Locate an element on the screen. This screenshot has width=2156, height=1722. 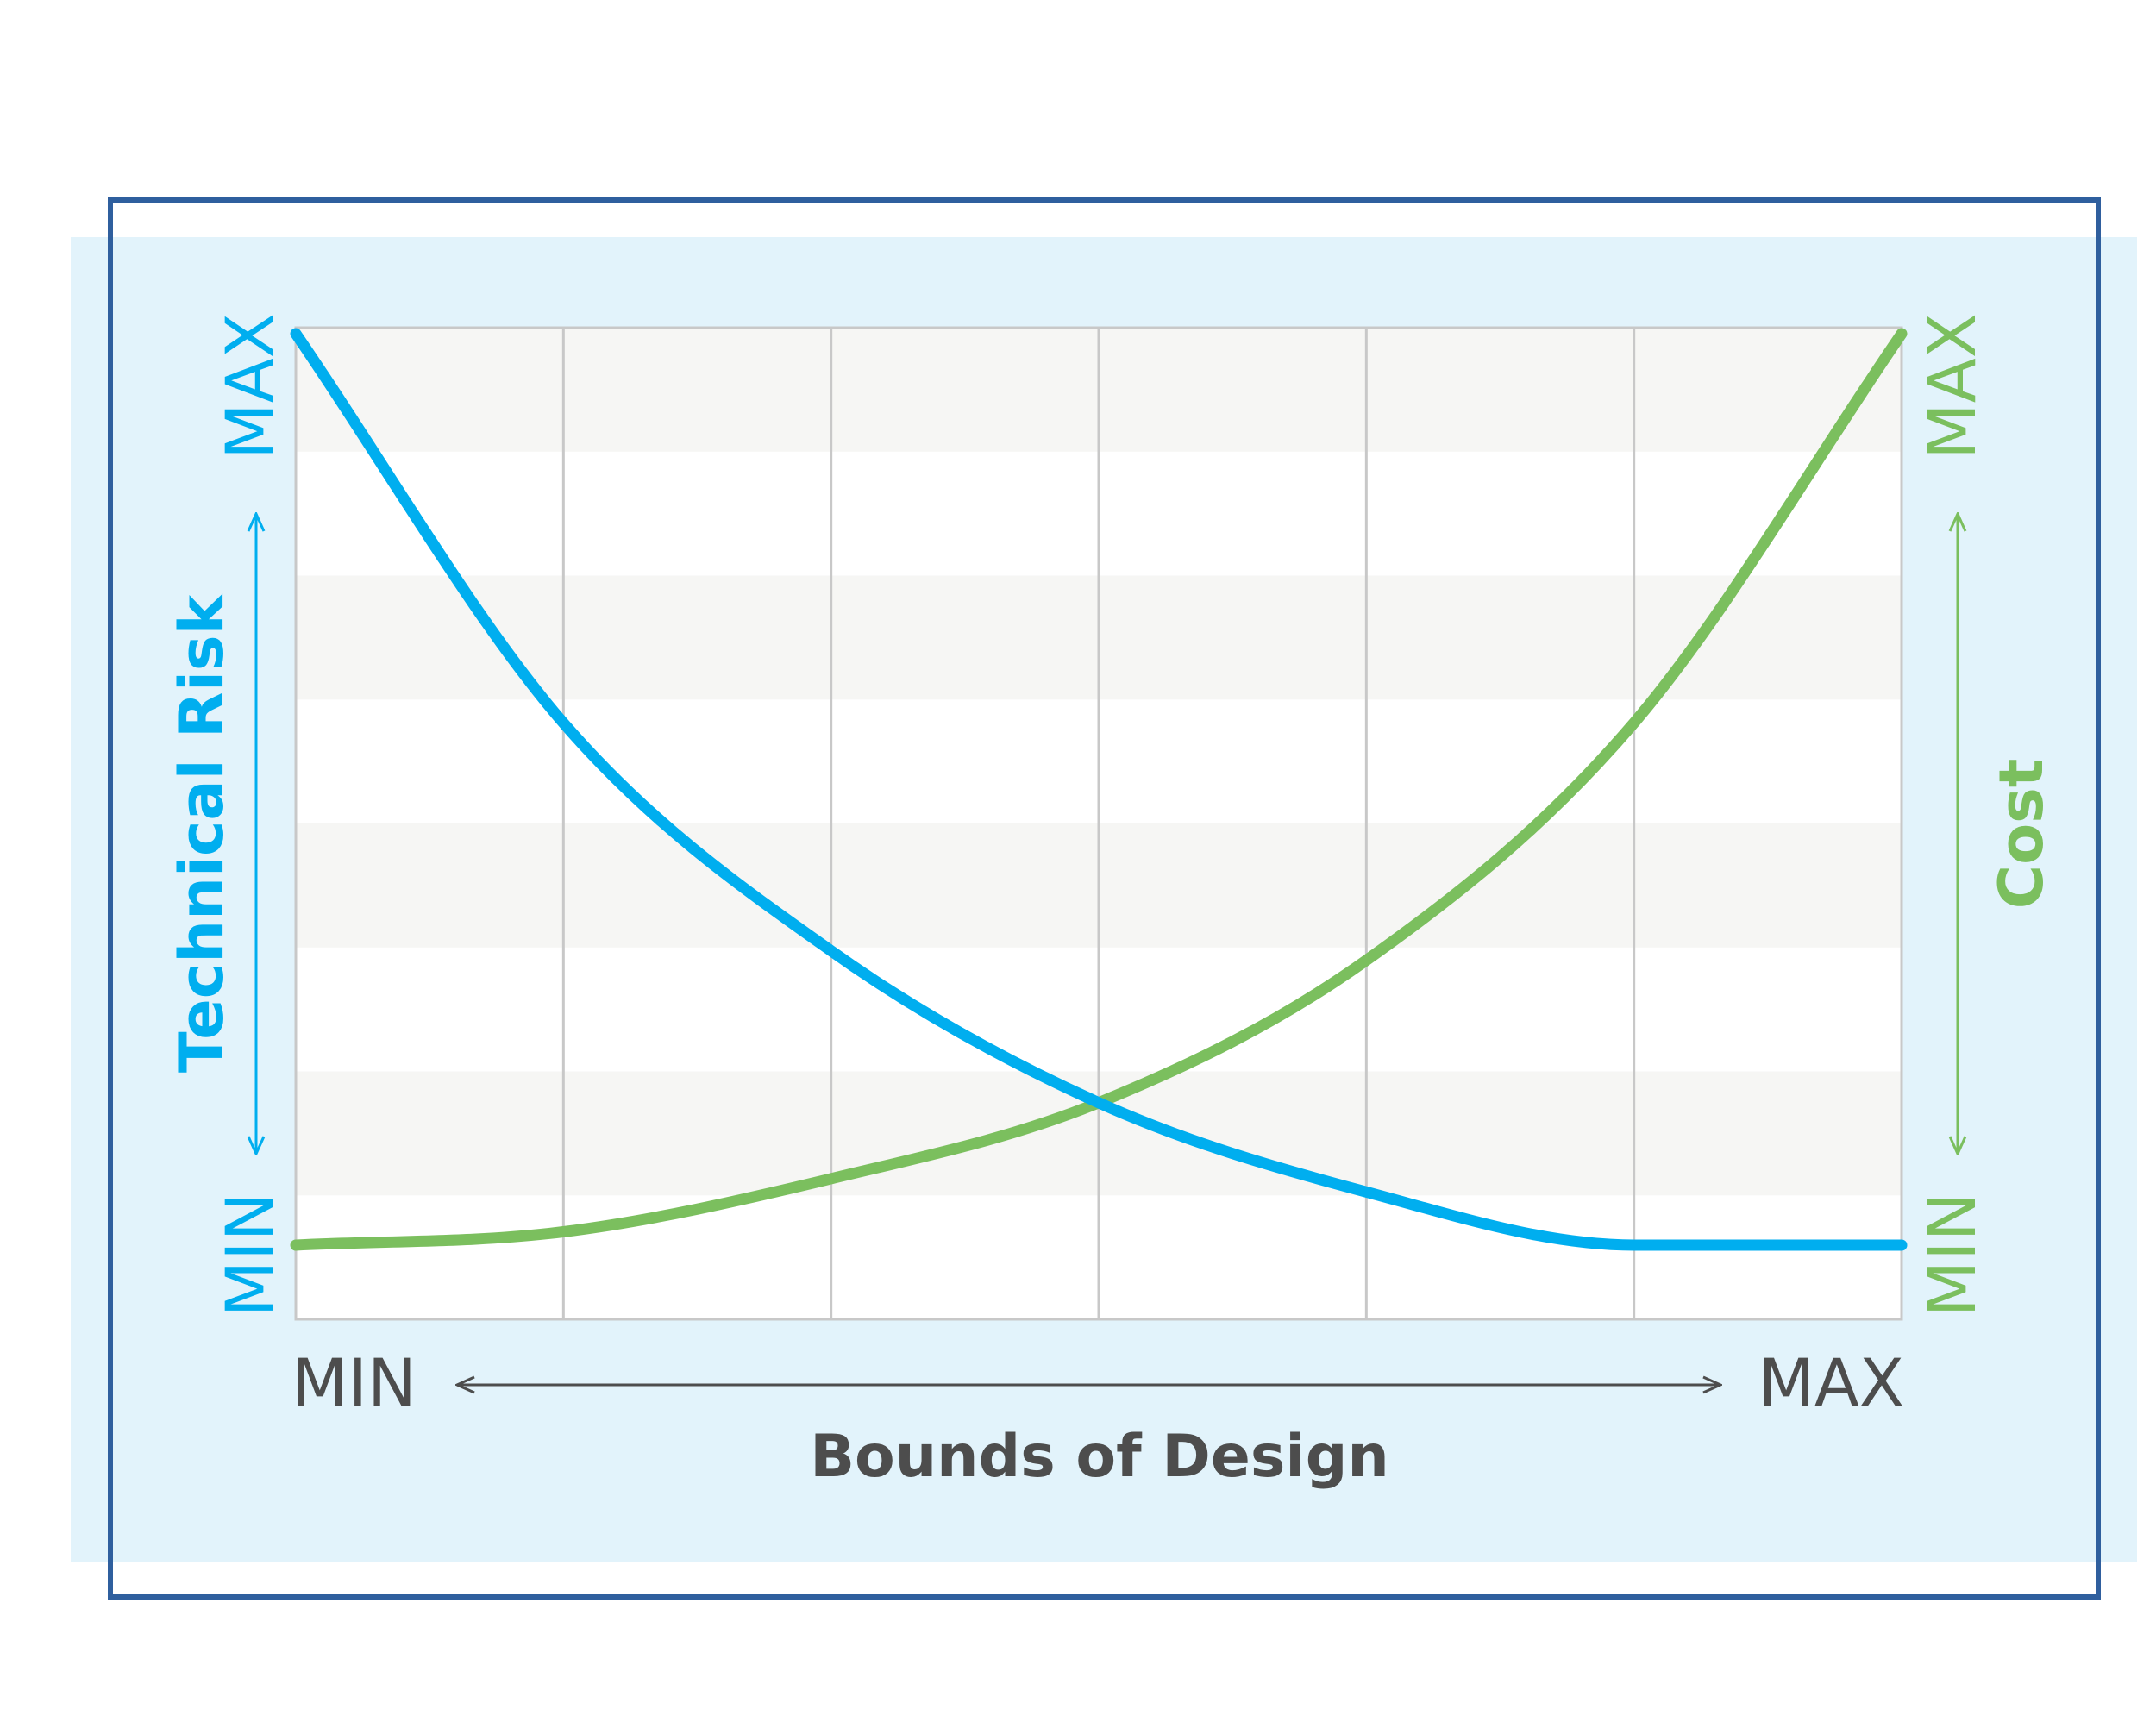
x-axis-title: Bounds of Design is located at coordinates (1099, 1457).